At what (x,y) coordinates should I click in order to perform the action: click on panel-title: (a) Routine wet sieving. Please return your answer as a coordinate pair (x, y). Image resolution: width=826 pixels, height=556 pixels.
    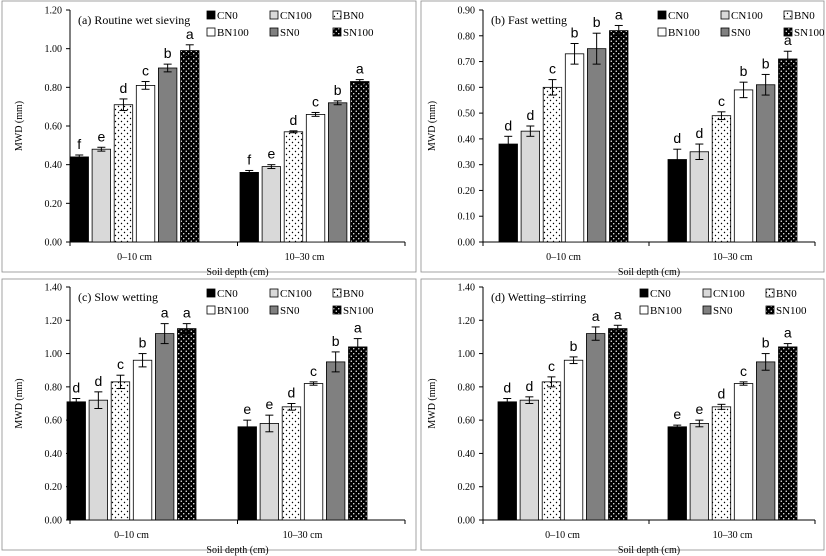
    Looking at the image, I should click on (134, 20).